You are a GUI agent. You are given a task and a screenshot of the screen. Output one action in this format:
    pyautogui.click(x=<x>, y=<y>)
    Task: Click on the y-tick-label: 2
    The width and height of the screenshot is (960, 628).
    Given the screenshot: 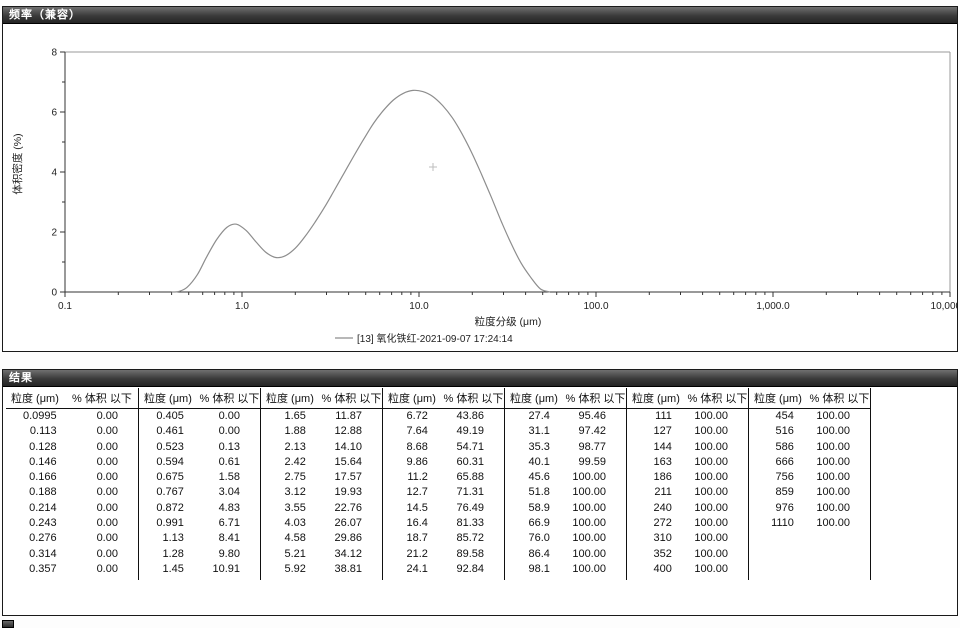 What is the action you would take?
    pyautogui.click(x=54, y=233)
    